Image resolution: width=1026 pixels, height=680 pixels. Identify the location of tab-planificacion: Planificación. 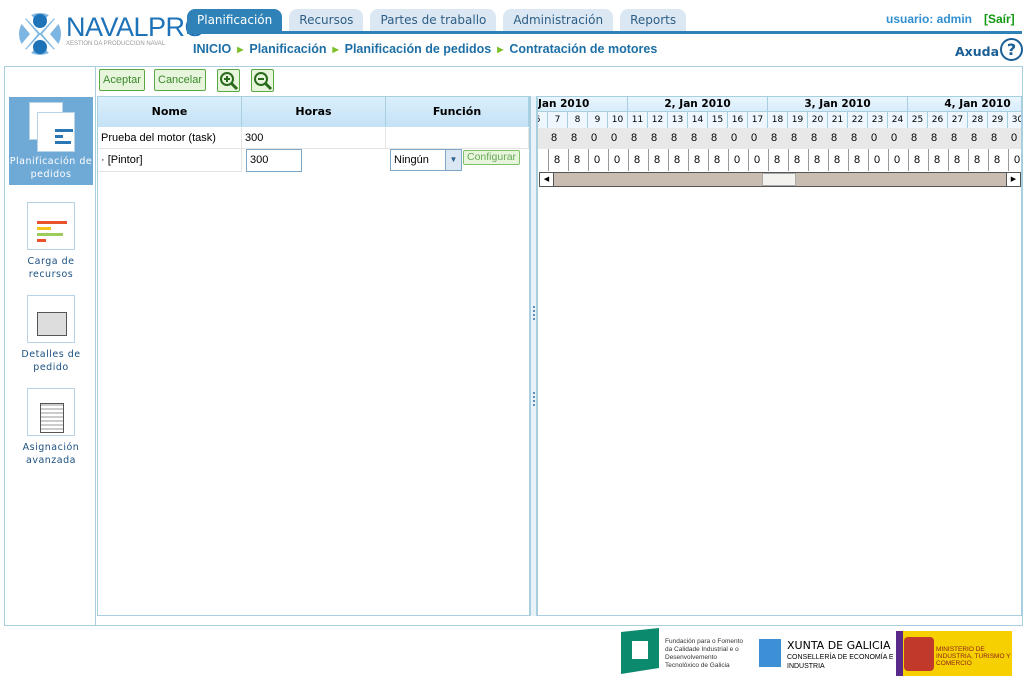
(235, 20).